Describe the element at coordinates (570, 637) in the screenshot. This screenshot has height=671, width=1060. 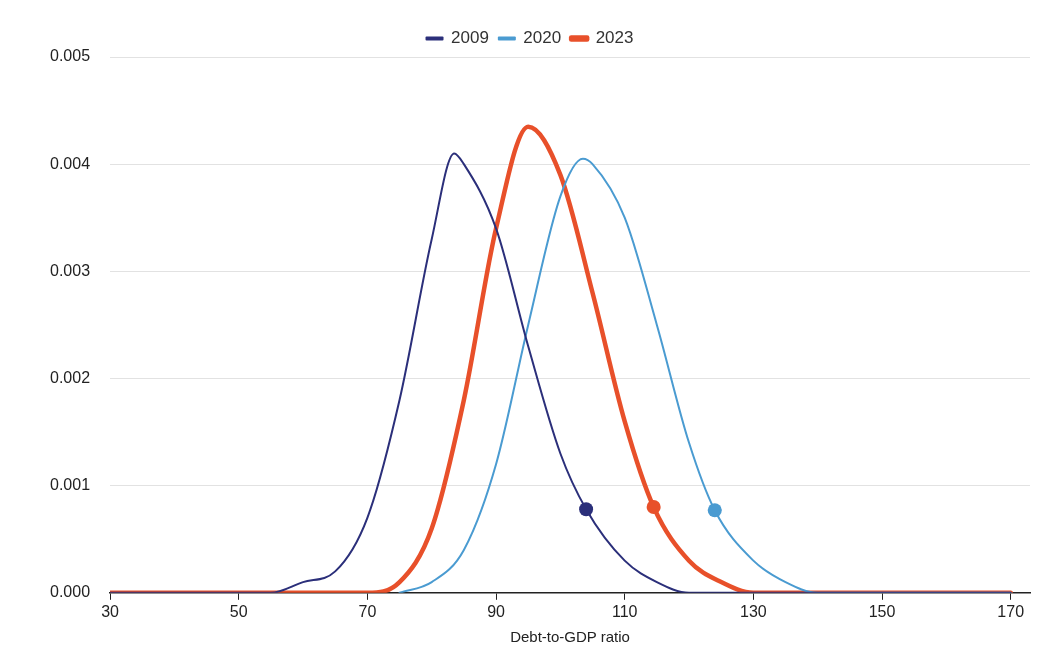
I see `x-axis-title: Debt-to-GDP ratio` at that location.